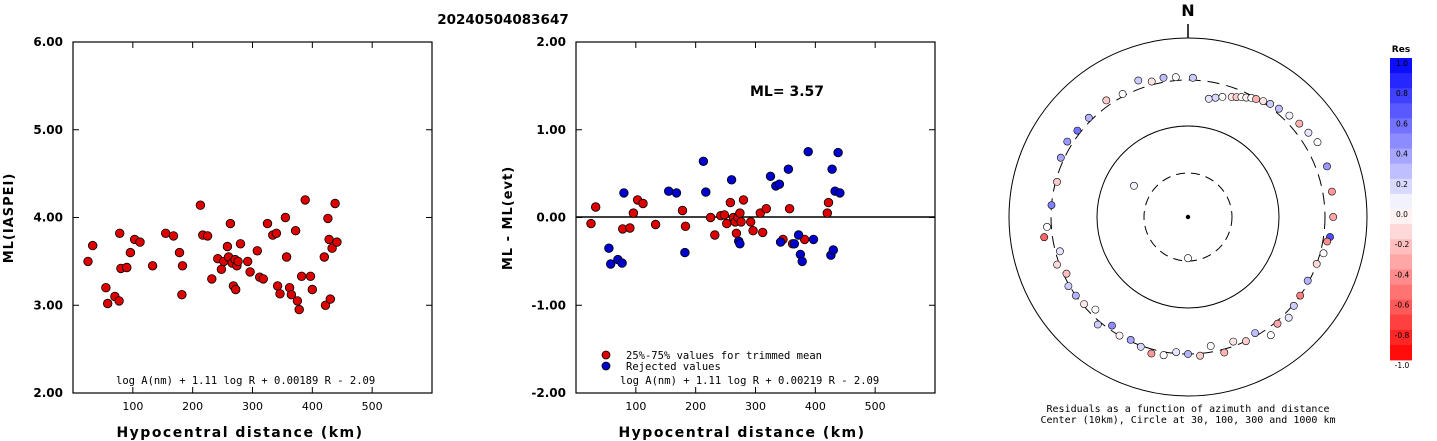  I want to click on y-tick-label: 0.00, so click(551, 218).